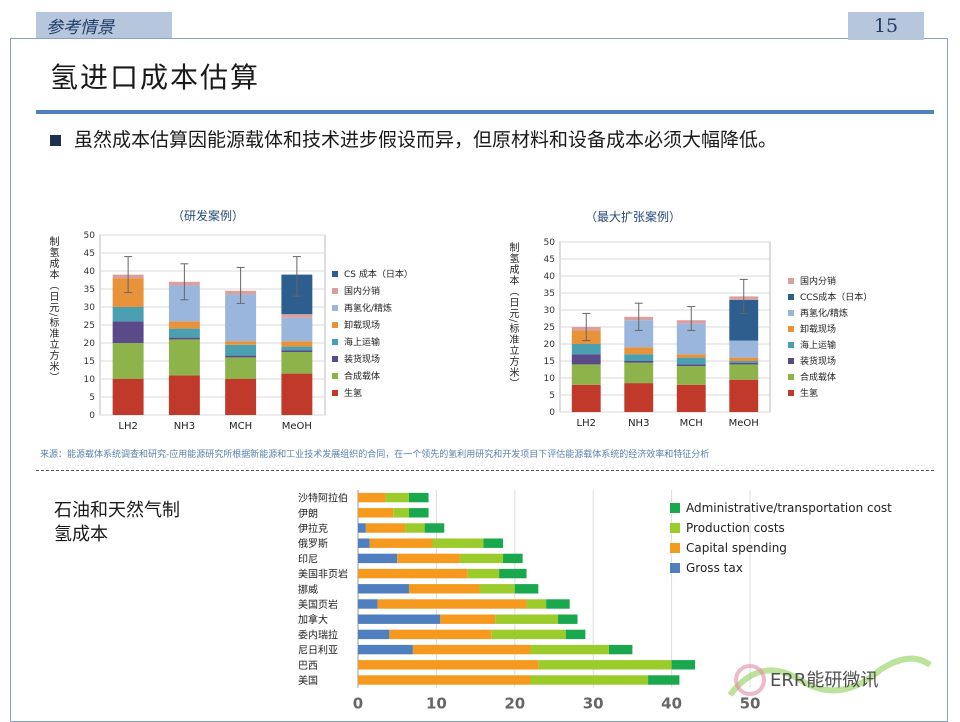 The height and width of the screenshot is (722, 960). I want to click on y-tick-label: 0, so click(92, 416).